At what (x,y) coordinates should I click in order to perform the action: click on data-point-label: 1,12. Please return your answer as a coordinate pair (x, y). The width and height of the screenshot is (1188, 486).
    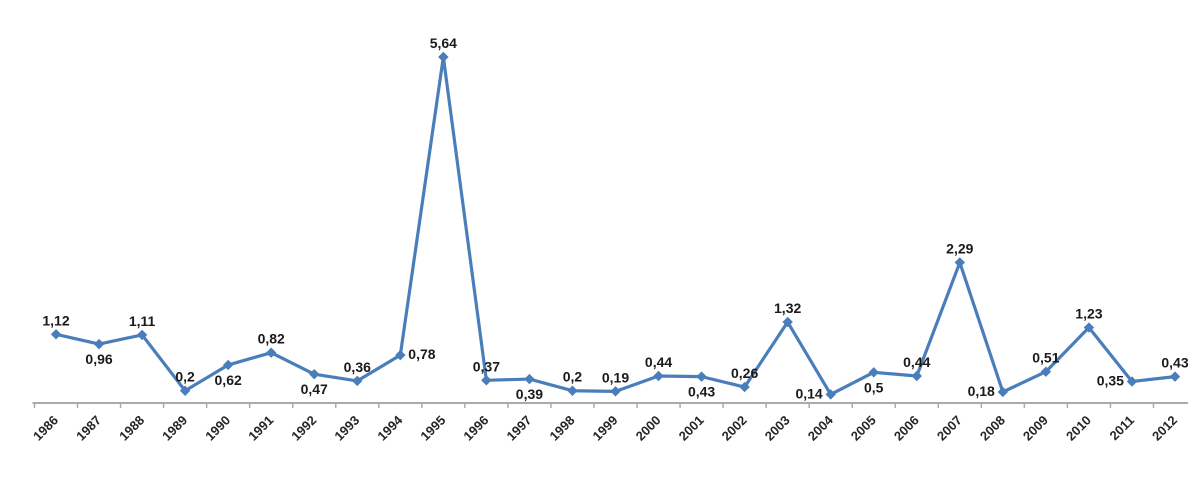
    Looking at the image, I should click on (55, 320).